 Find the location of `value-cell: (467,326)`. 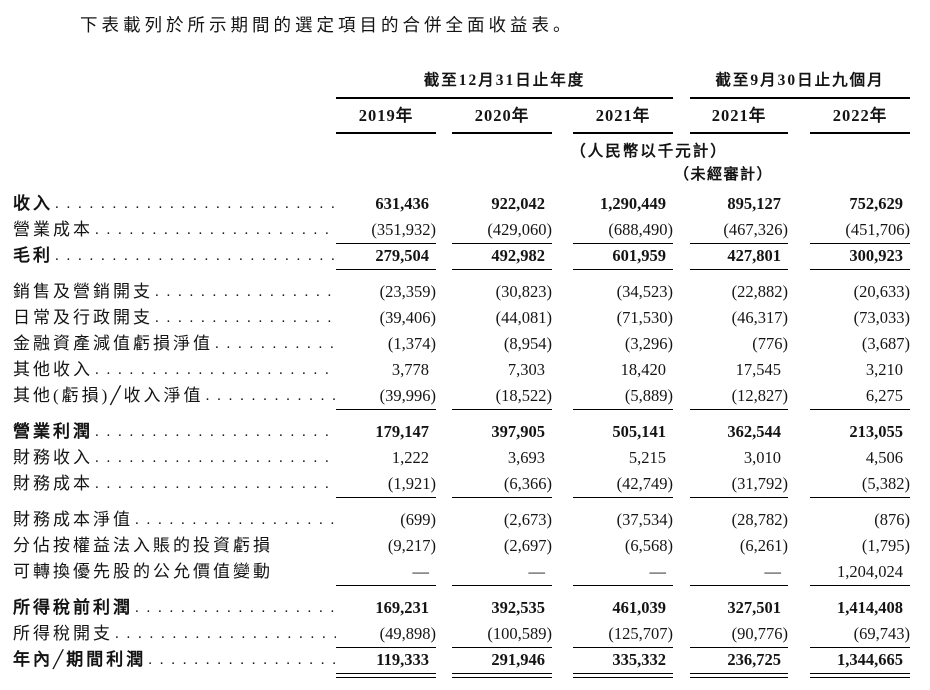

value-cell: (467,326) is located at coordinates (739, 230).